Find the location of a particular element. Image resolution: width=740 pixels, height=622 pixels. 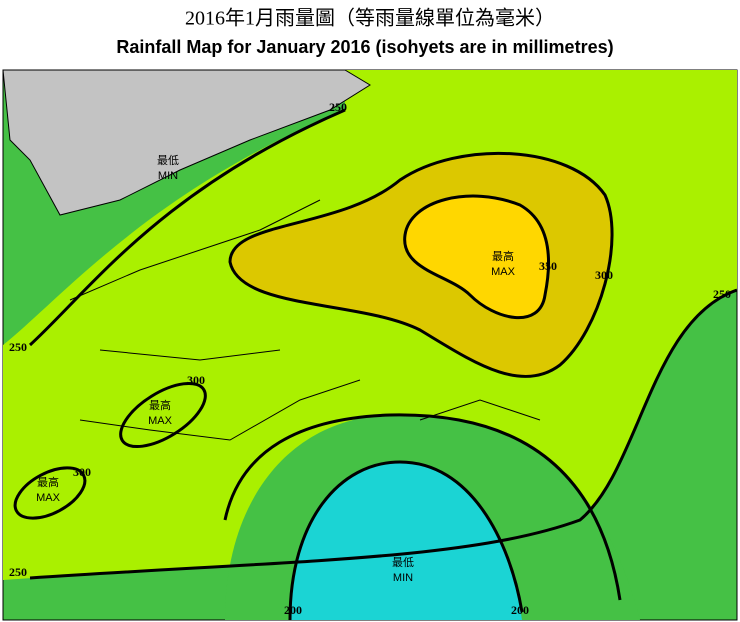

zone-yellow is located at coordinates (476, 257).